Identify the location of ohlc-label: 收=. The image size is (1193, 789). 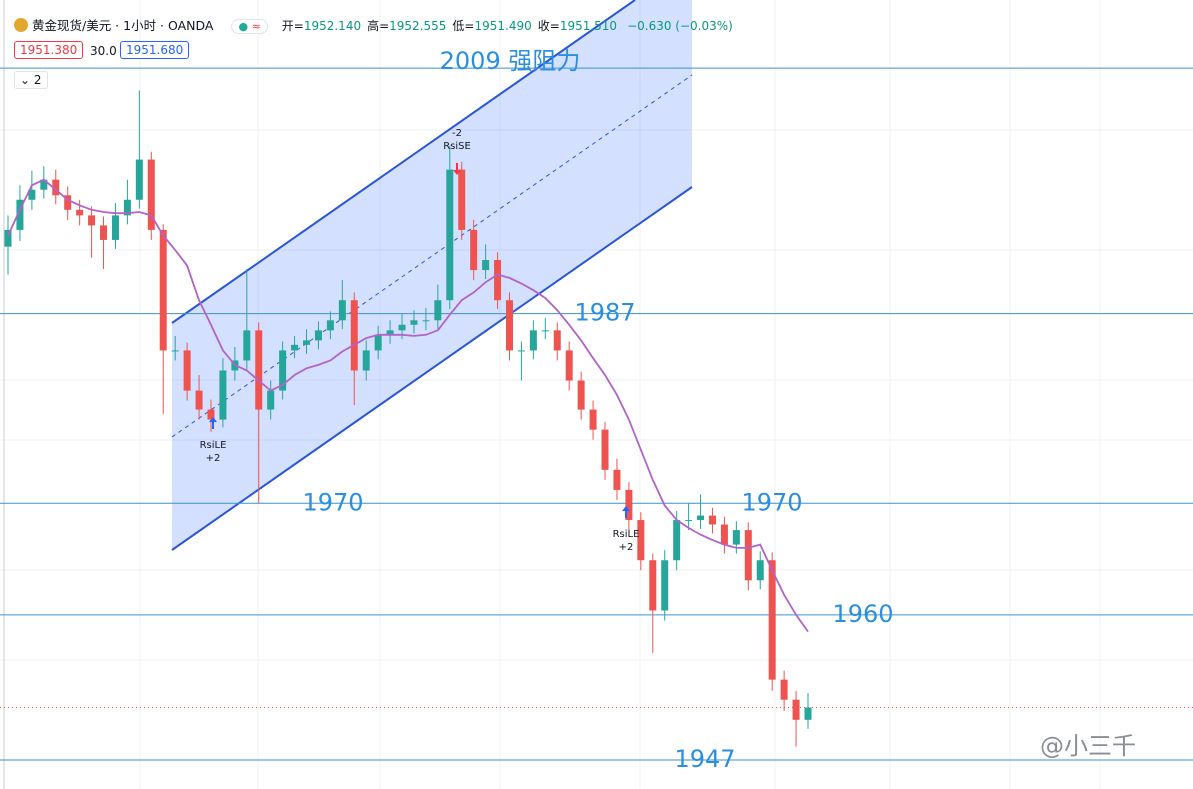
(548, 26).